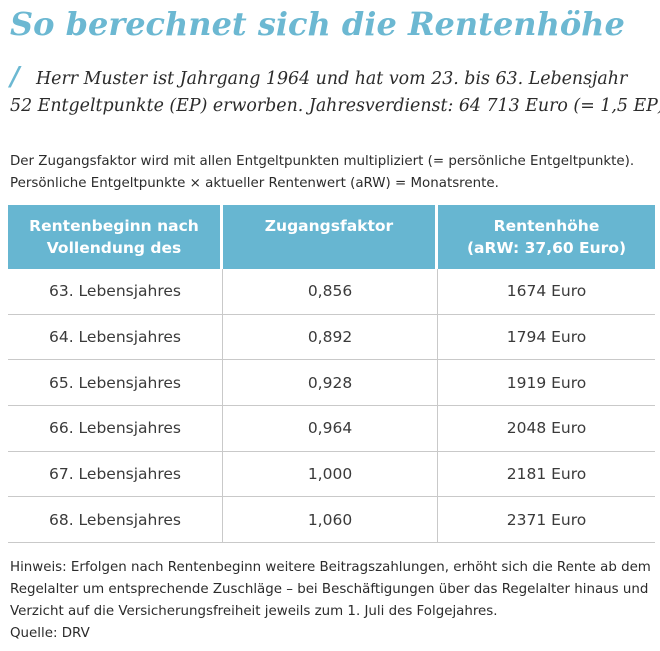  What do you see at coordinates (15, 77) in the screenshot?
I see `slash-icon: /` at bounding box center [15, 77].